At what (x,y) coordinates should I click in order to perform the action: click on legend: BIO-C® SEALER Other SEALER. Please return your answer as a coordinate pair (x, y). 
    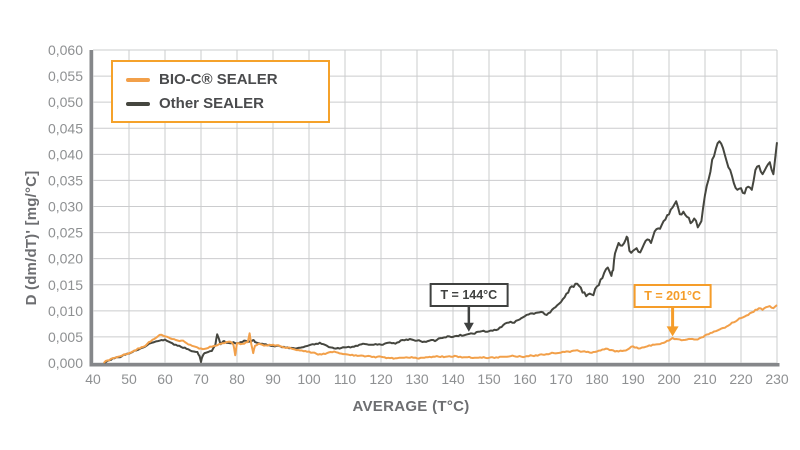
    Looking at the image, I should click on (220, 91).